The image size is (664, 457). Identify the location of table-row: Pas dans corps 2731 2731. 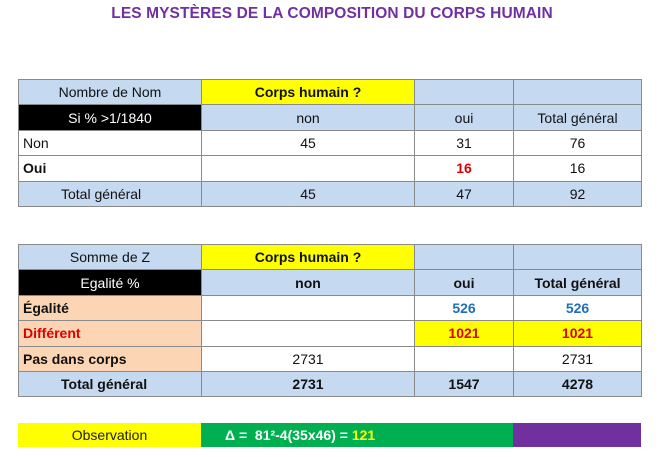
(330, 358).